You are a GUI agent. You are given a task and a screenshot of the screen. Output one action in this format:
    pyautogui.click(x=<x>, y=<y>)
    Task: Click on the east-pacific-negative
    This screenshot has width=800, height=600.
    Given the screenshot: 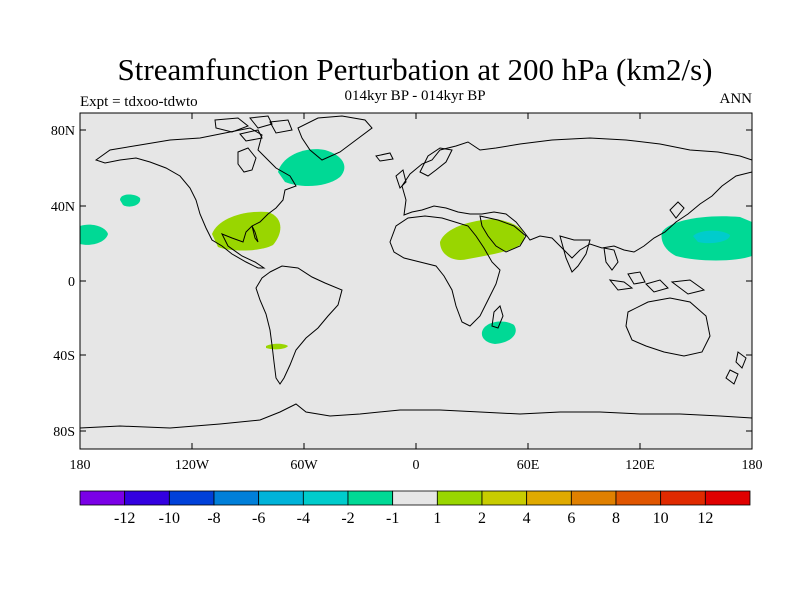 What is the action you would take?
    pyautogui.click(x=94, y=234)
    